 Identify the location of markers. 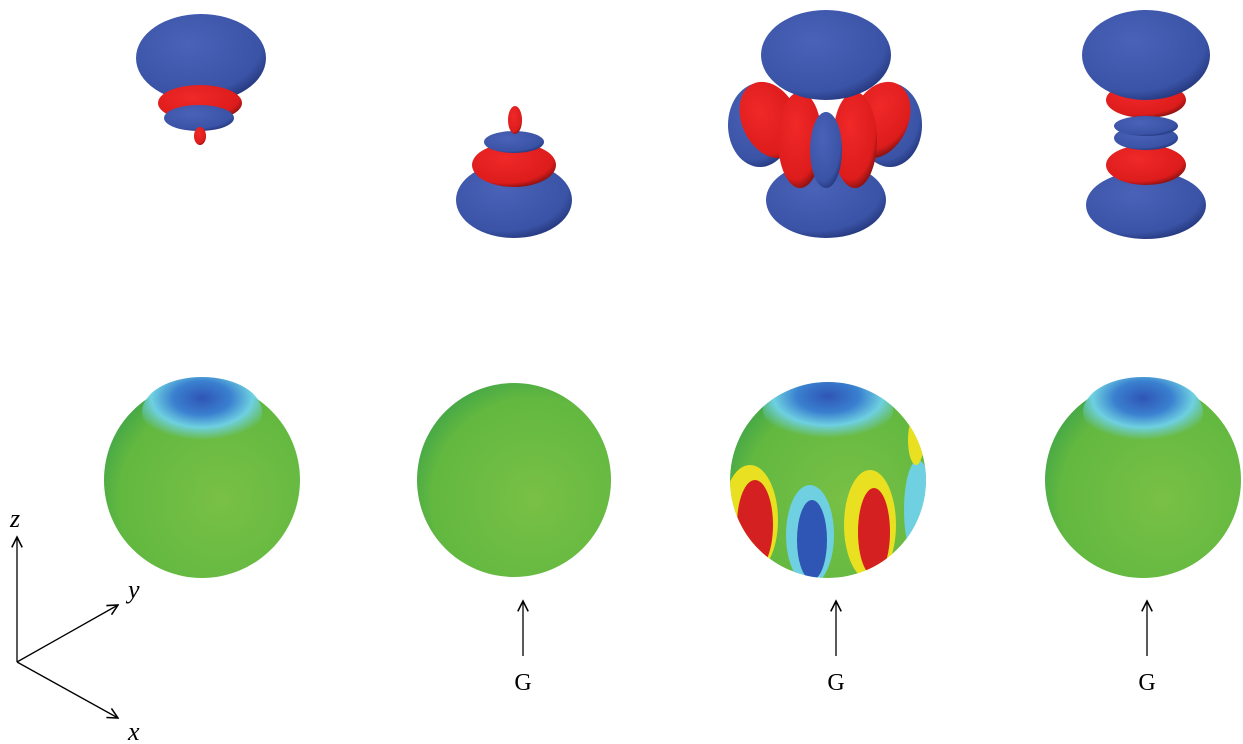
(835, 628).